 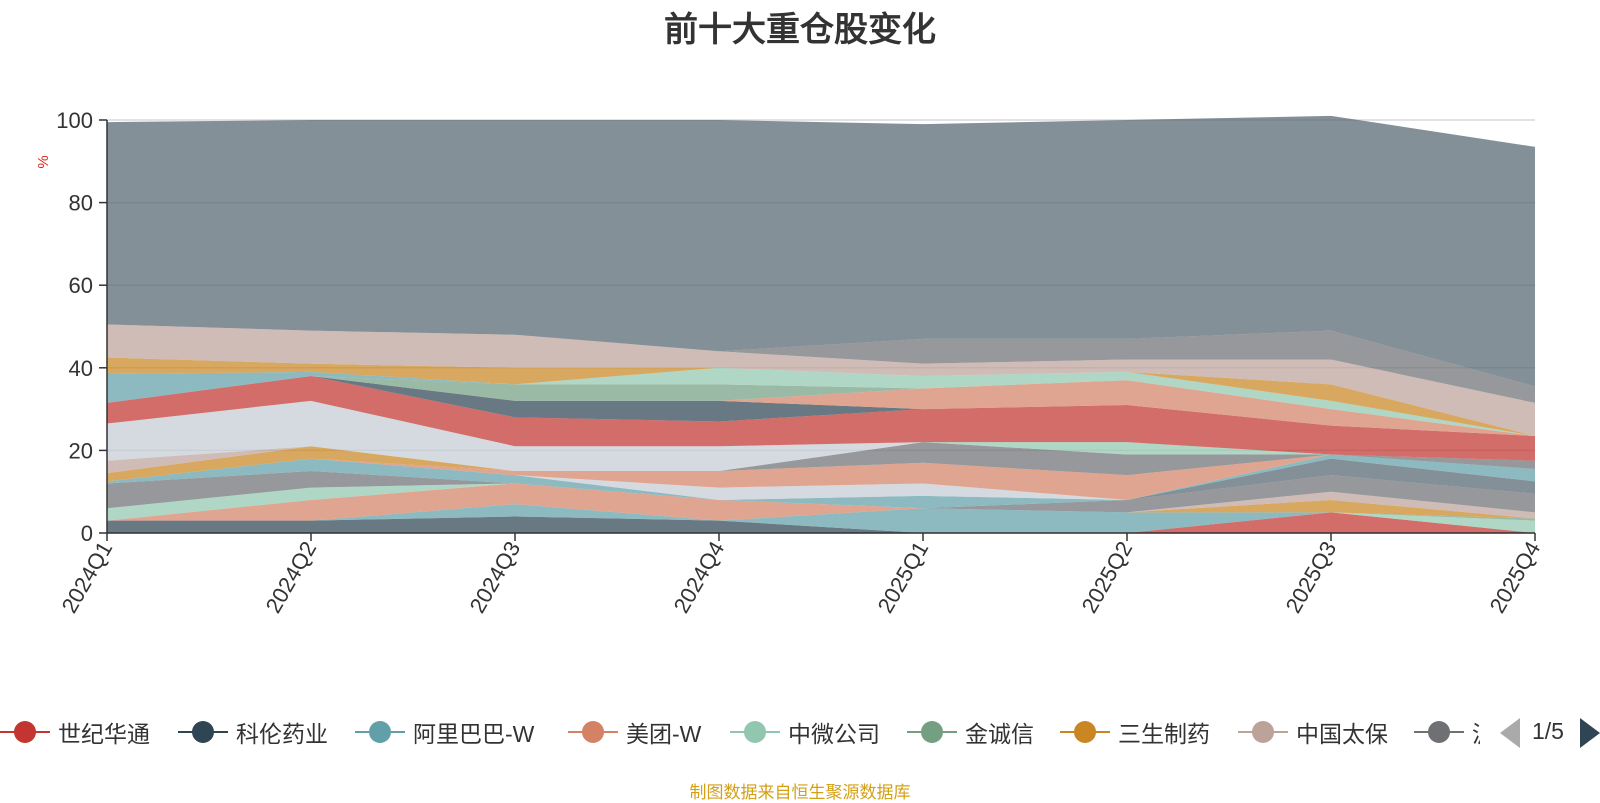 I want to click on legend-item: 三生制药, so click(x=1135, y=732).